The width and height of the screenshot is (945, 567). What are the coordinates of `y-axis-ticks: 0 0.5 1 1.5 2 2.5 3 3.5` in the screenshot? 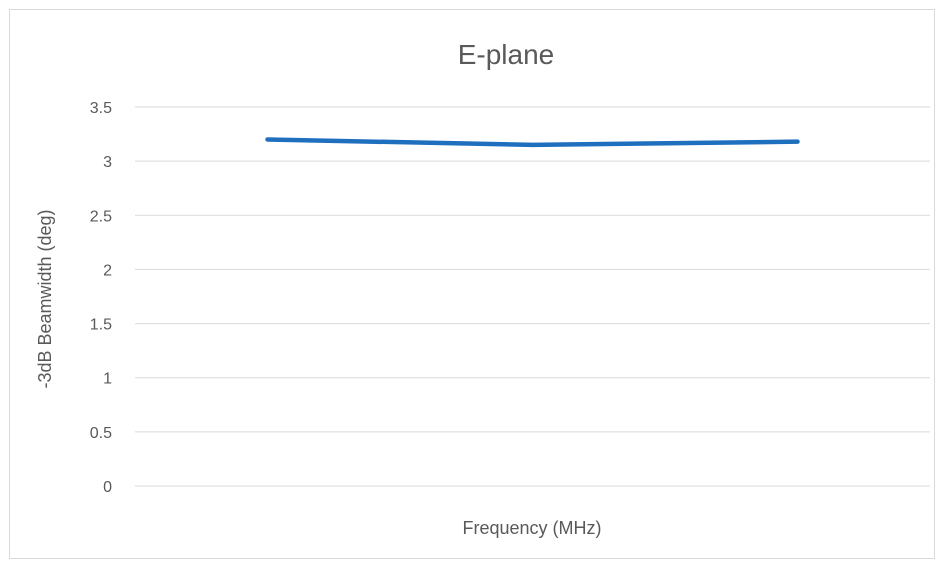 It's located at (101, 298).